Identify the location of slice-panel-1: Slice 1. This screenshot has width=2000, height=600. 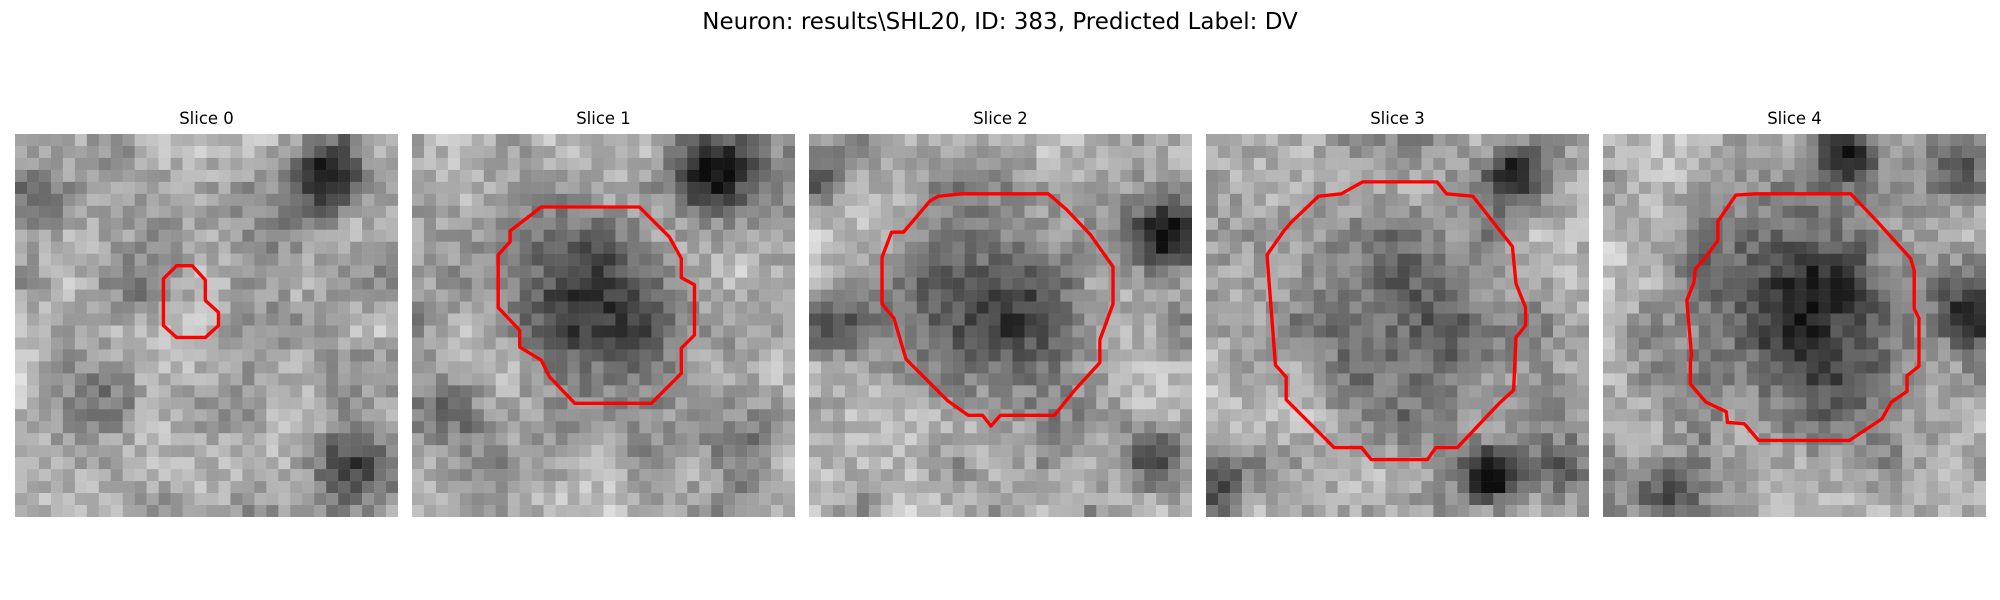
(603, 312).